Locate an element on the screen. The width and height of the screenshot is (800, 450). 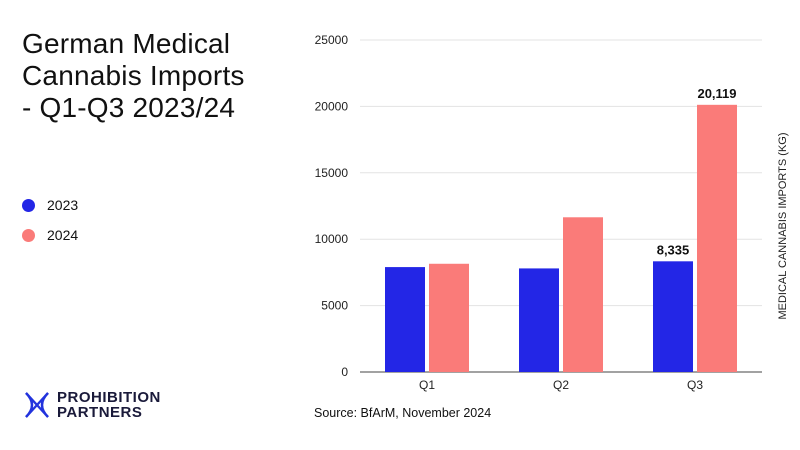
legend-item-2024: 2024 is located at coordinates (50, 235).